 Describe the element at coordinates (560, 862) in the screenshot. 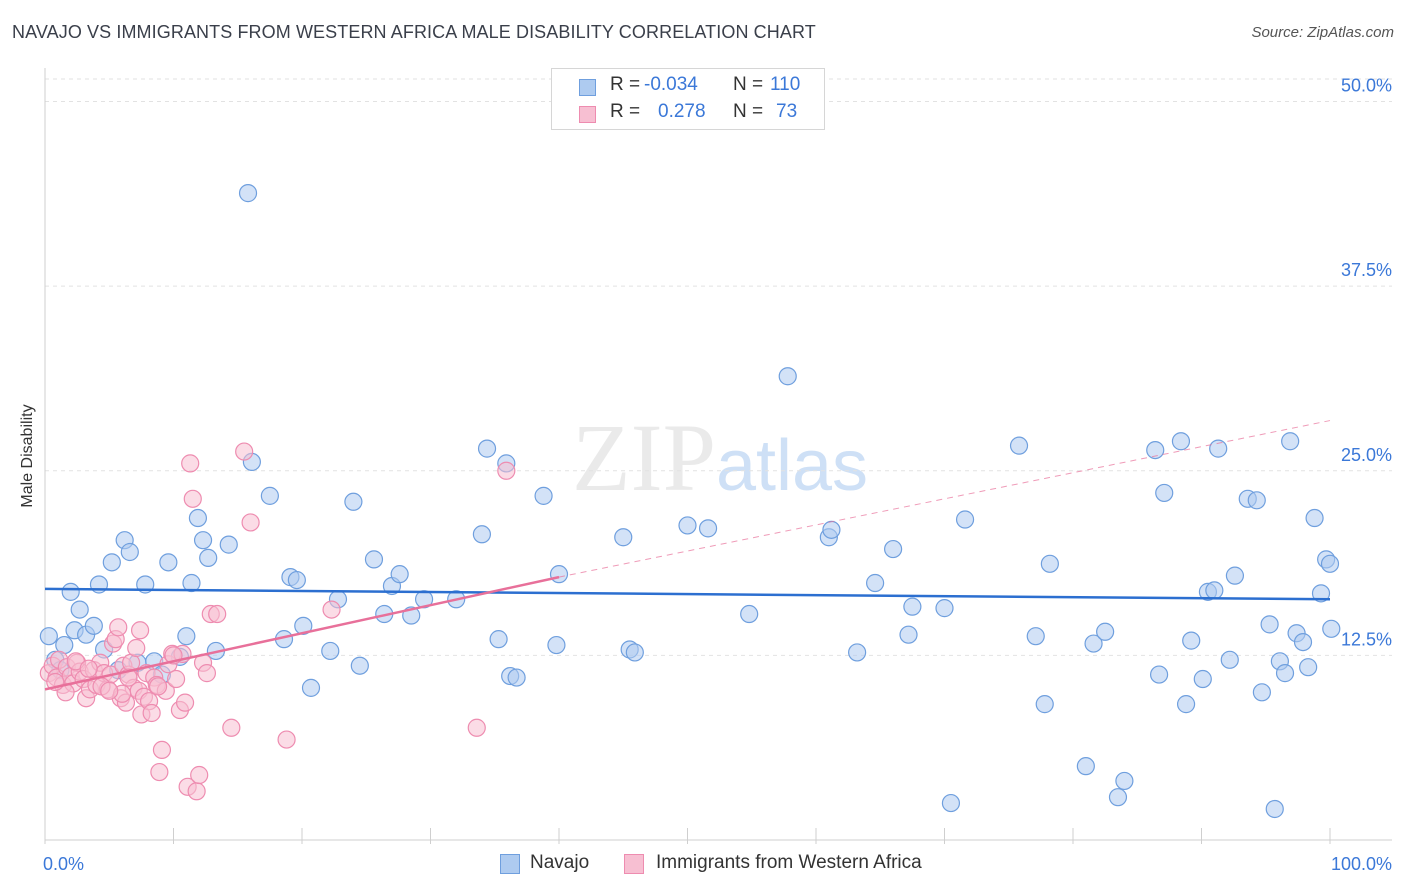

I see `legend-navajo-label: Navajo` at that location.